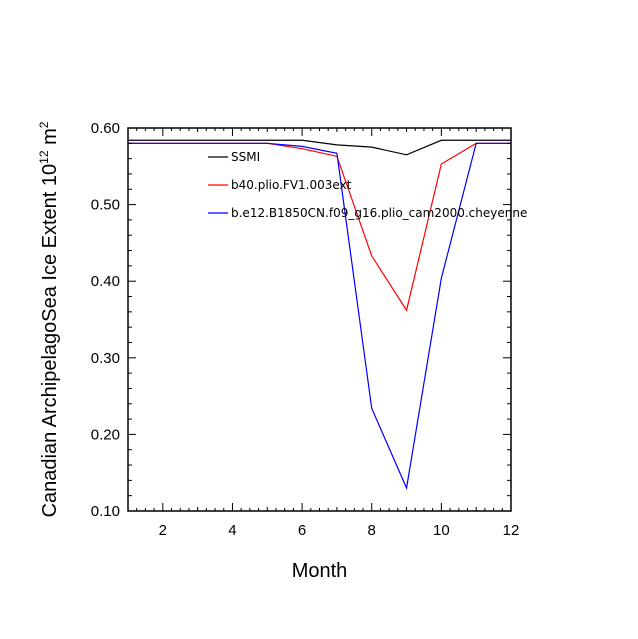  What do you see at coordinates (105, 358) in the screenshot?
I see `y-tick-label: 0.30` at bounding box center [105, 358].